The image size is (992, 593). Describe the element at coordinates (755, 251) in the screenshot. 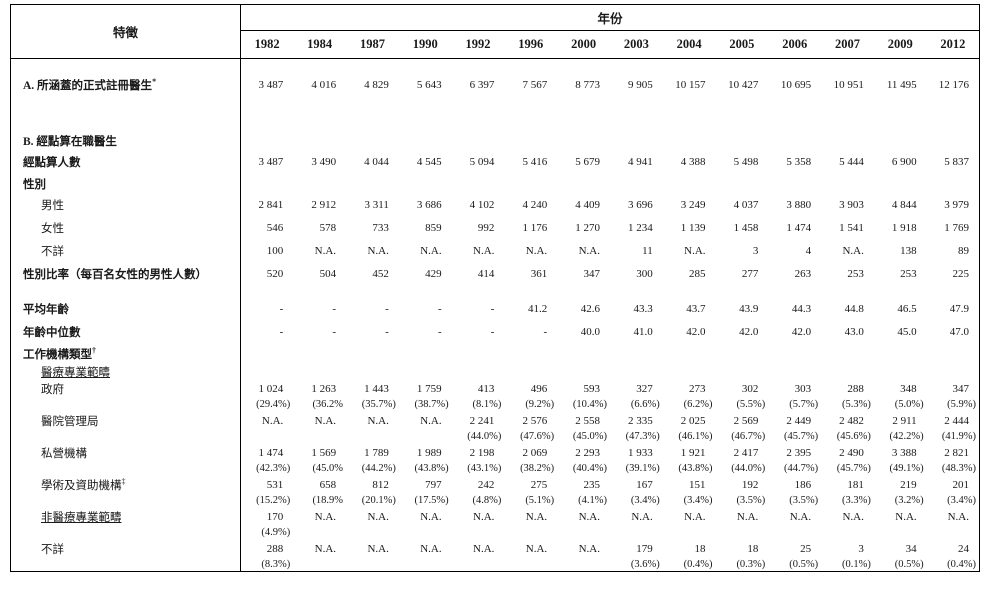

I see `value-cell: 3` at that location.